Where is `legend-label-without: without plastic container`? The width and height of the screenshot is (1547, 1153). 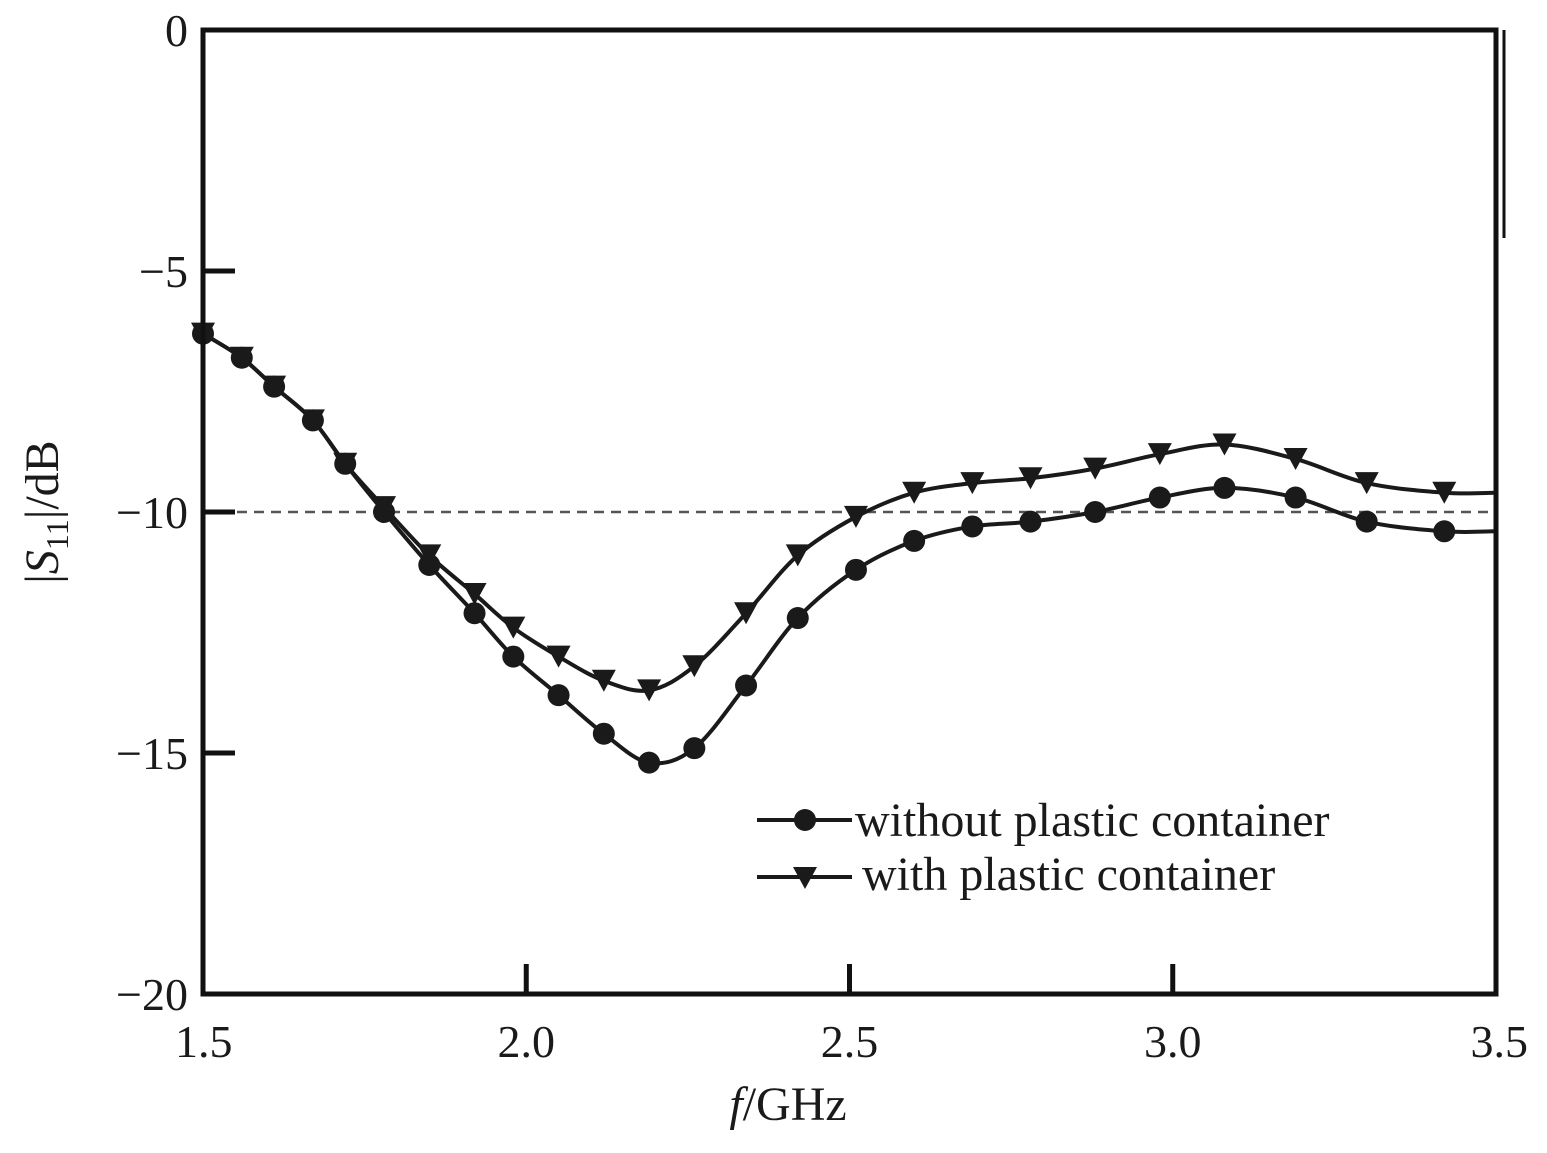 legend-label-without: without plastic container is located at coordinates (1092, 820).